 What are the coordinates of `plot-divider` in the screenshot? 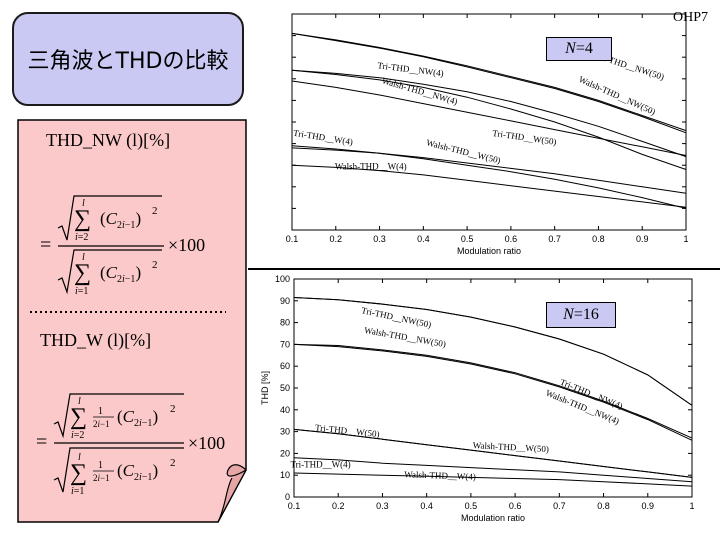 It's located at (484, 269).